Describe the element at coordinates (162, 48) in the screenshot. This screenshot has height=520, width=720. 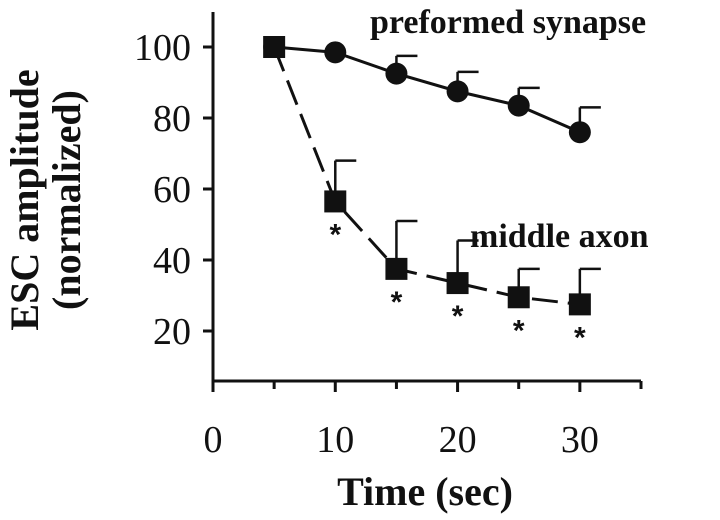
I see `y-tick-label-100: 100` at that location.